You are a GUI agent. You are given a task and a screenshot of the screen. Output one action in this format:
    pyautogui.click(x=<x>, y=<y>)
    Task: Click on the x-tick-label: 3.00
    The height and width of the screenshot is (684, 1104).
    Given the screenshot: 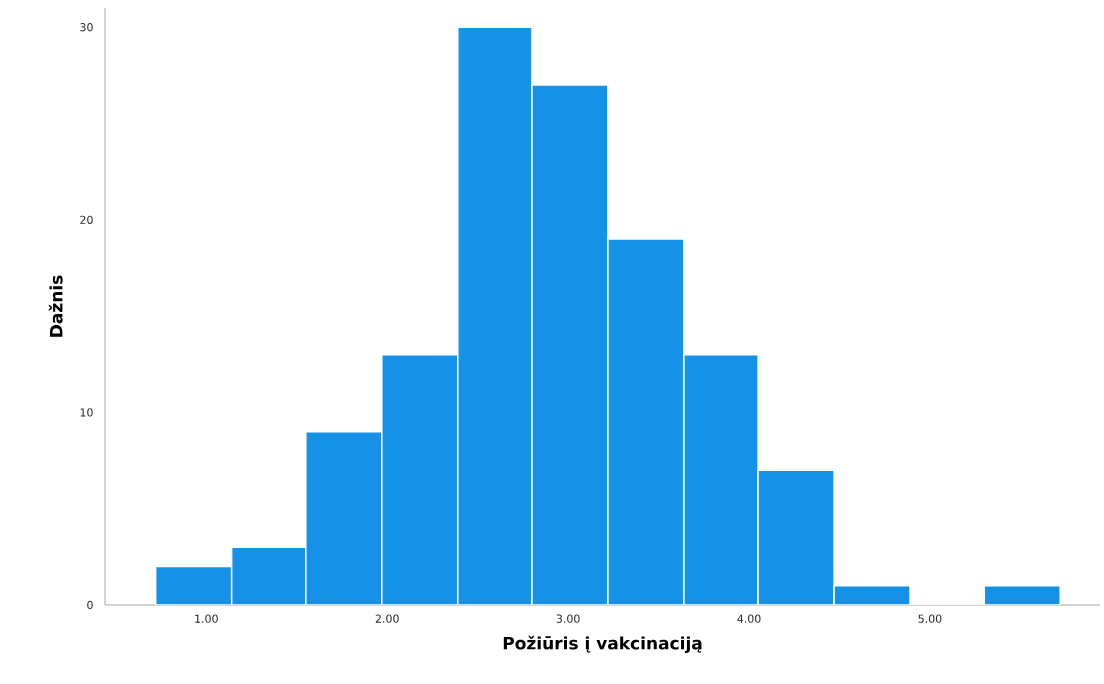 What is the action you would take?
    pyautogui.click(x=568, y=618)
    